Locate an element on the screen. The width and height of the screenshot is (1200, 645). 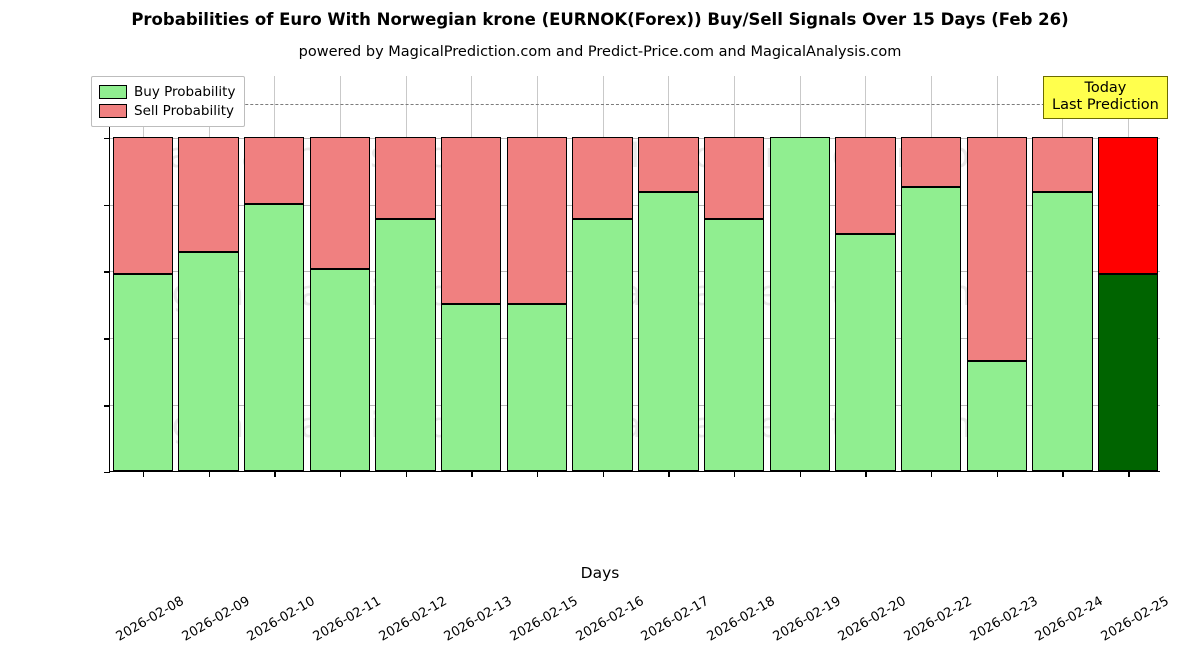
x-tick-label: 2026-02-19 is located at coordinates (807, 619).